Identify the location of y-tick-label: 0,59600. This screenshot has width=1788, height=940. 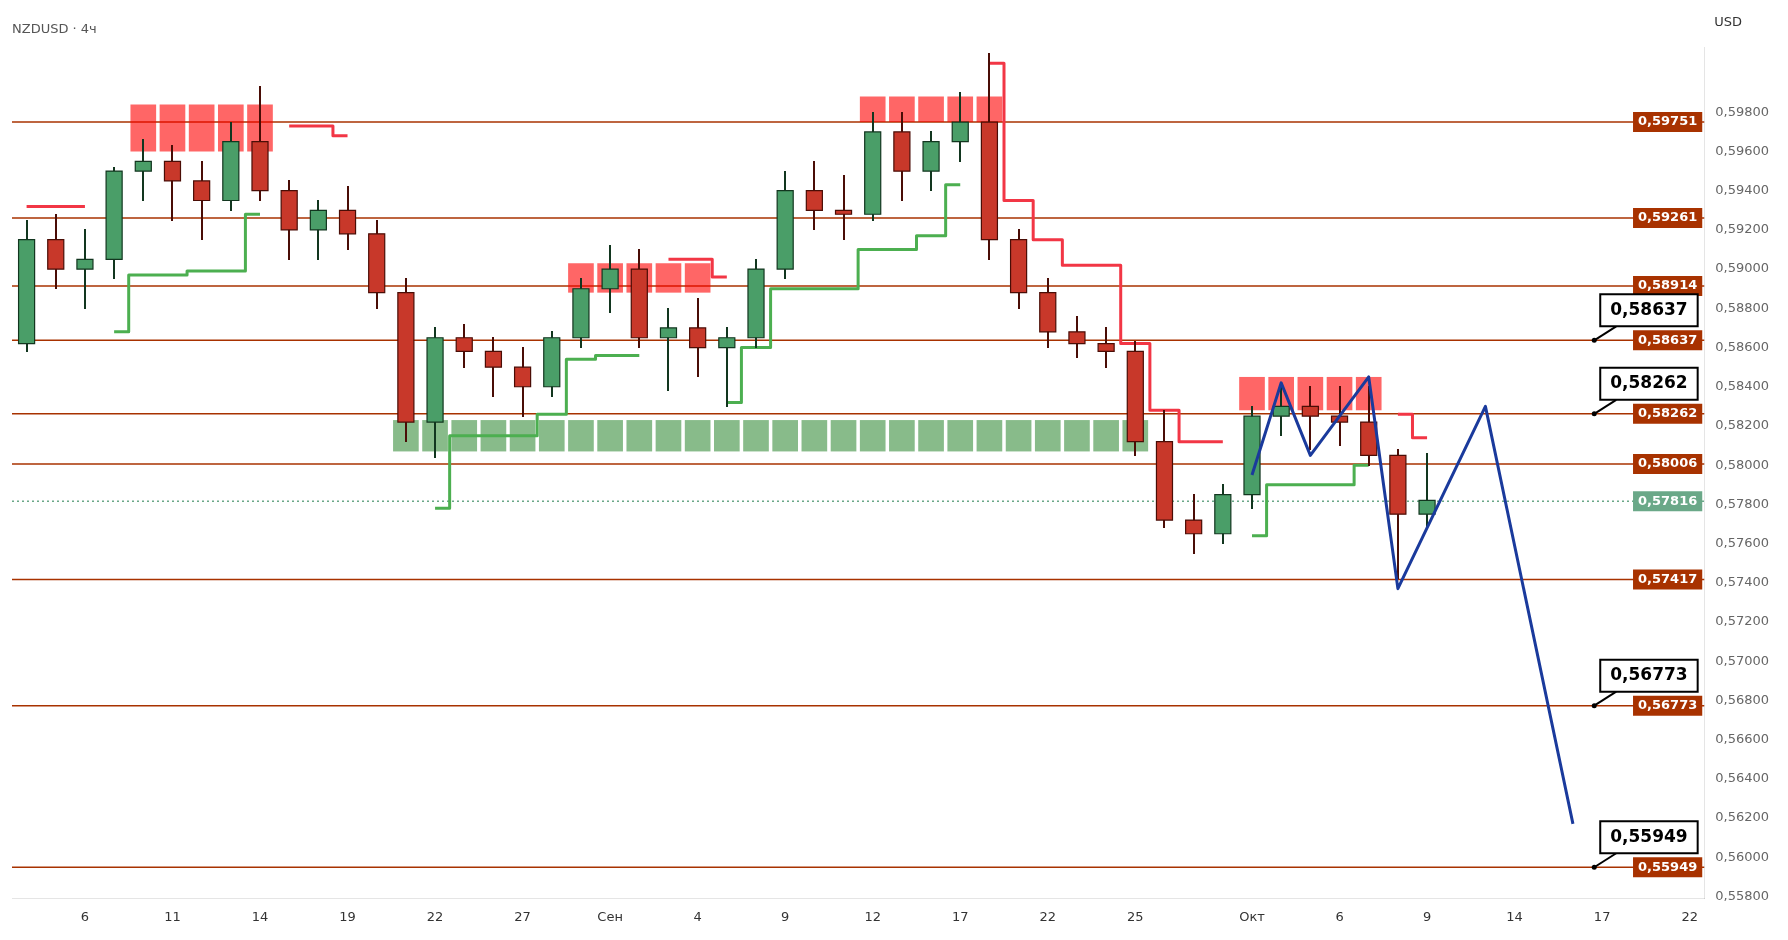
(1742, 150).